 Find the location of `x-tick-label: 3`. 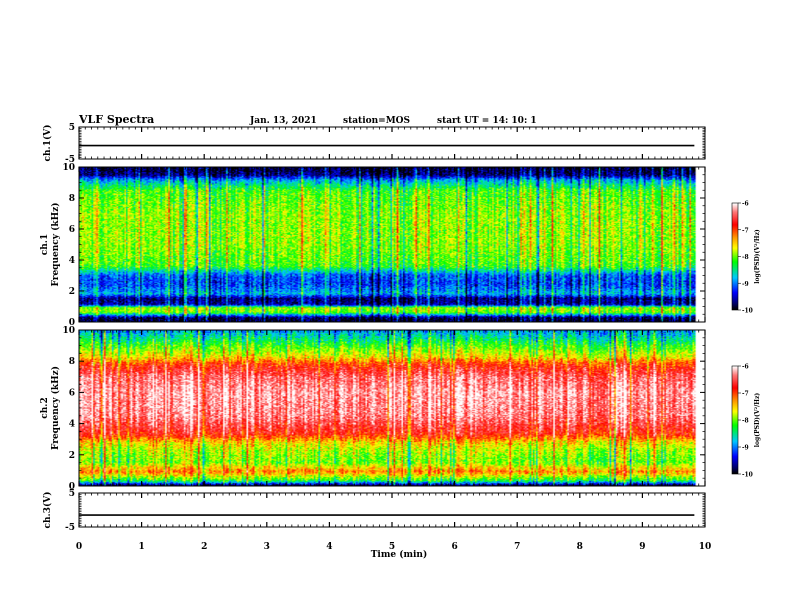

x-tick-label: 3 is located at coordinates (267, 547).